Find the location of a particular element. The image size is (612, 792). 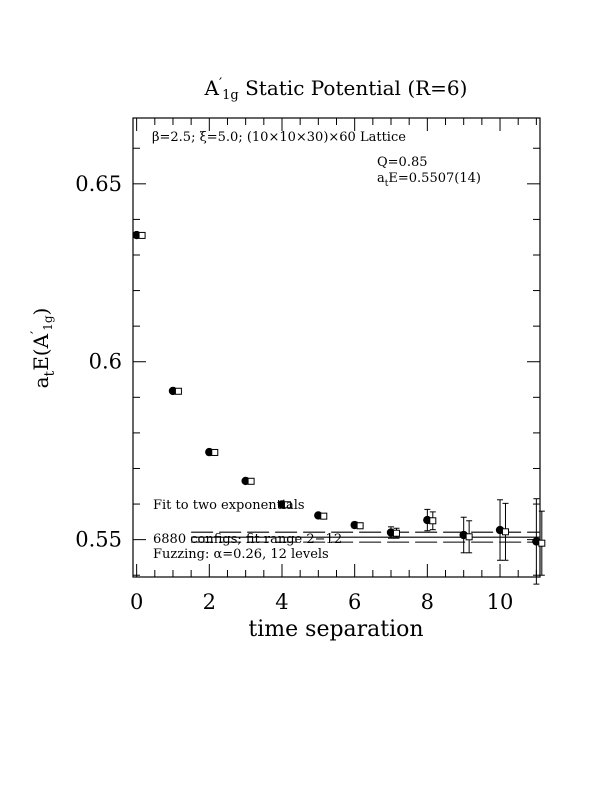

x-tick-label: 4 is located at coordinates (281, 602).